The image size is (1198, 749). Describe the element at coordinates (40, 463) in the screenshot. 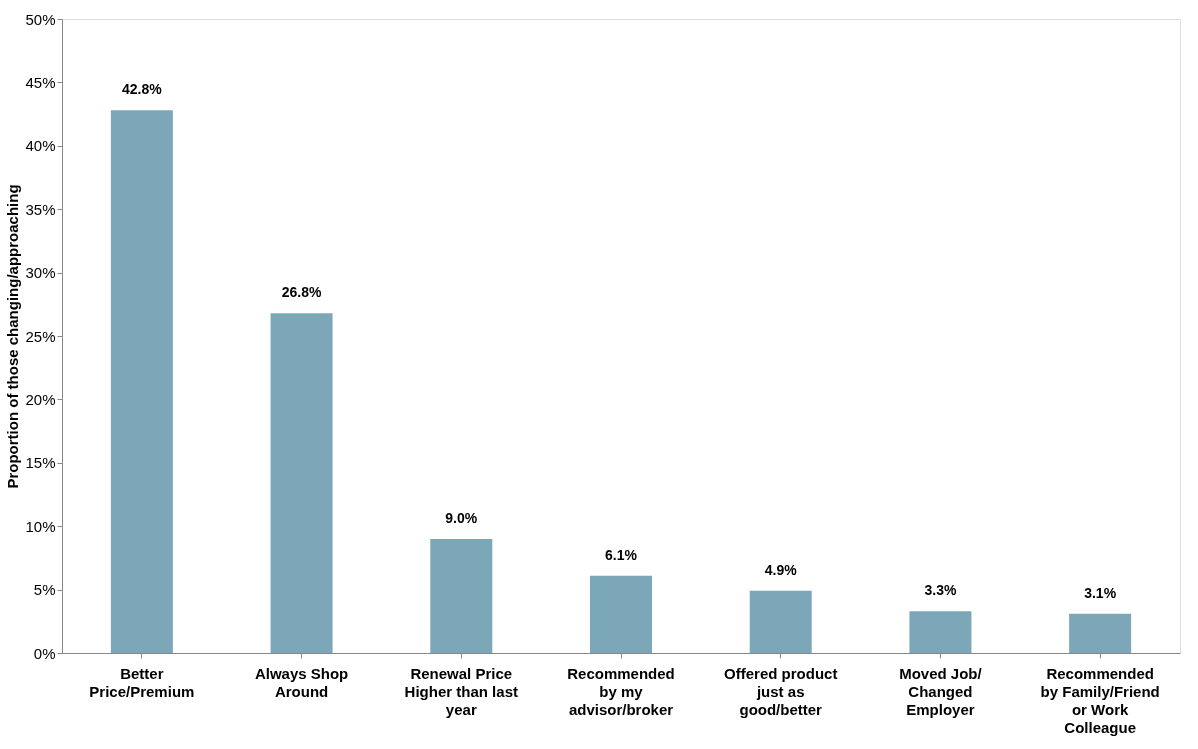

I see `y-tick-label: 15%` at that location.